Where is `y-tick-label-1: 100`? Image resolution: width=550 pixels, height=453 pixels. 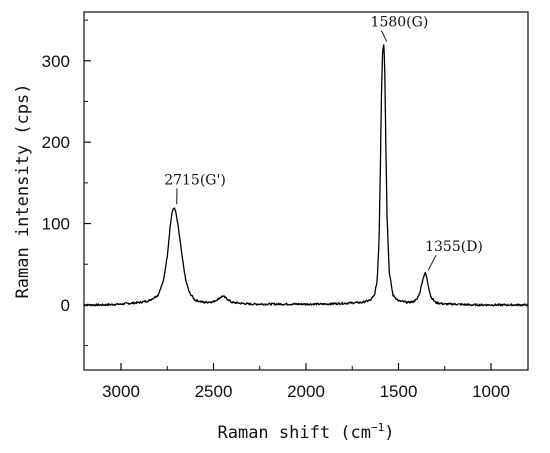
y-tick-label-1: 100 is located at coordinates (56, 224).